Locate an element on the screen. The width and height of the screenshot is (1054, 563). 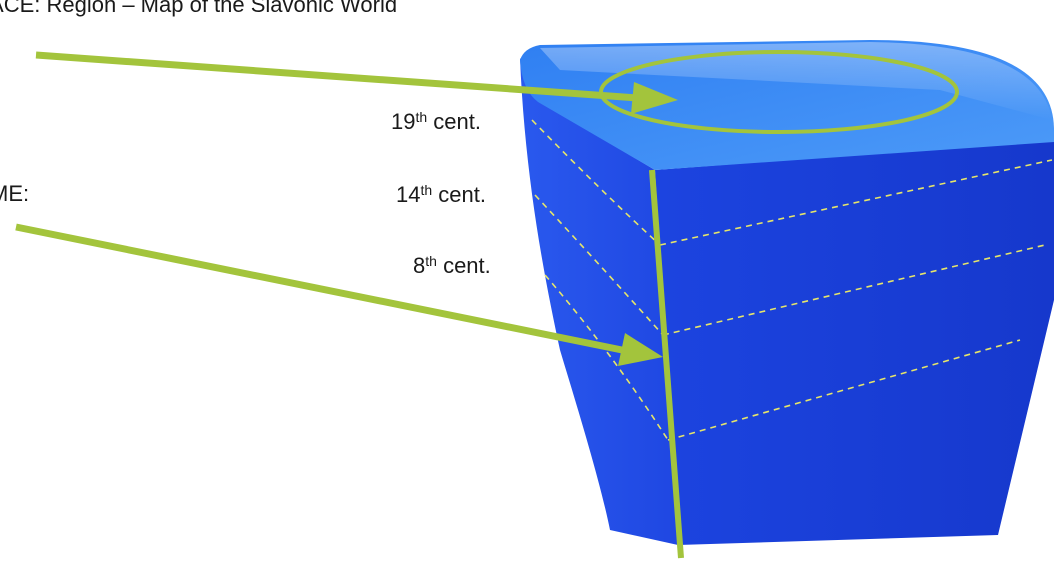
century-19th-suffix: th is located at coordinates (421, 117).